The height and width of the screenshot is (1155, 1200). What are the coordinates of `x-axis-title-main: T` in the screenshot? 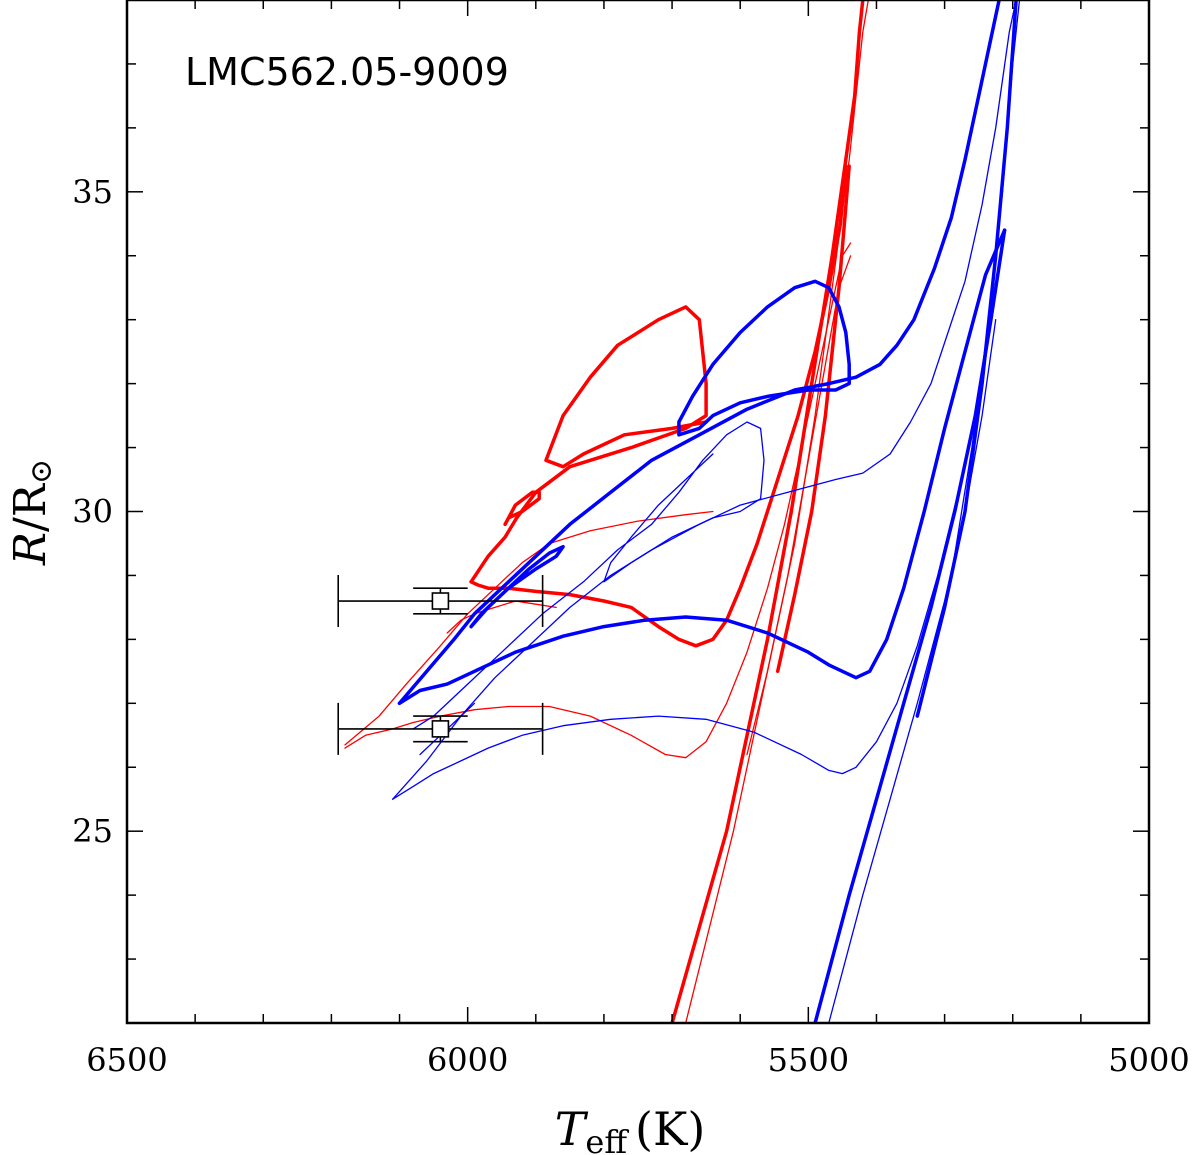 It's located at (572, 1128).